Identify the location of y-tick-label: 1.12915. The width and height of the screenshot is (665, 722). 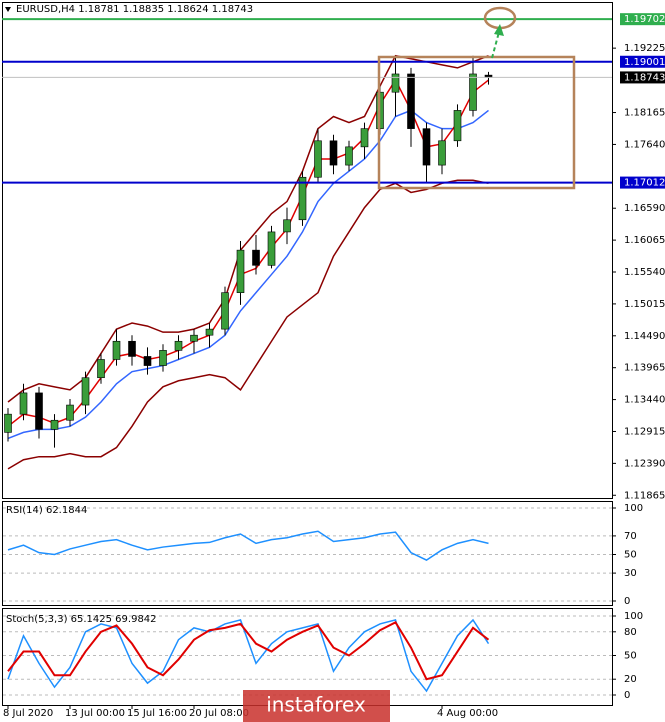
(644, 431).